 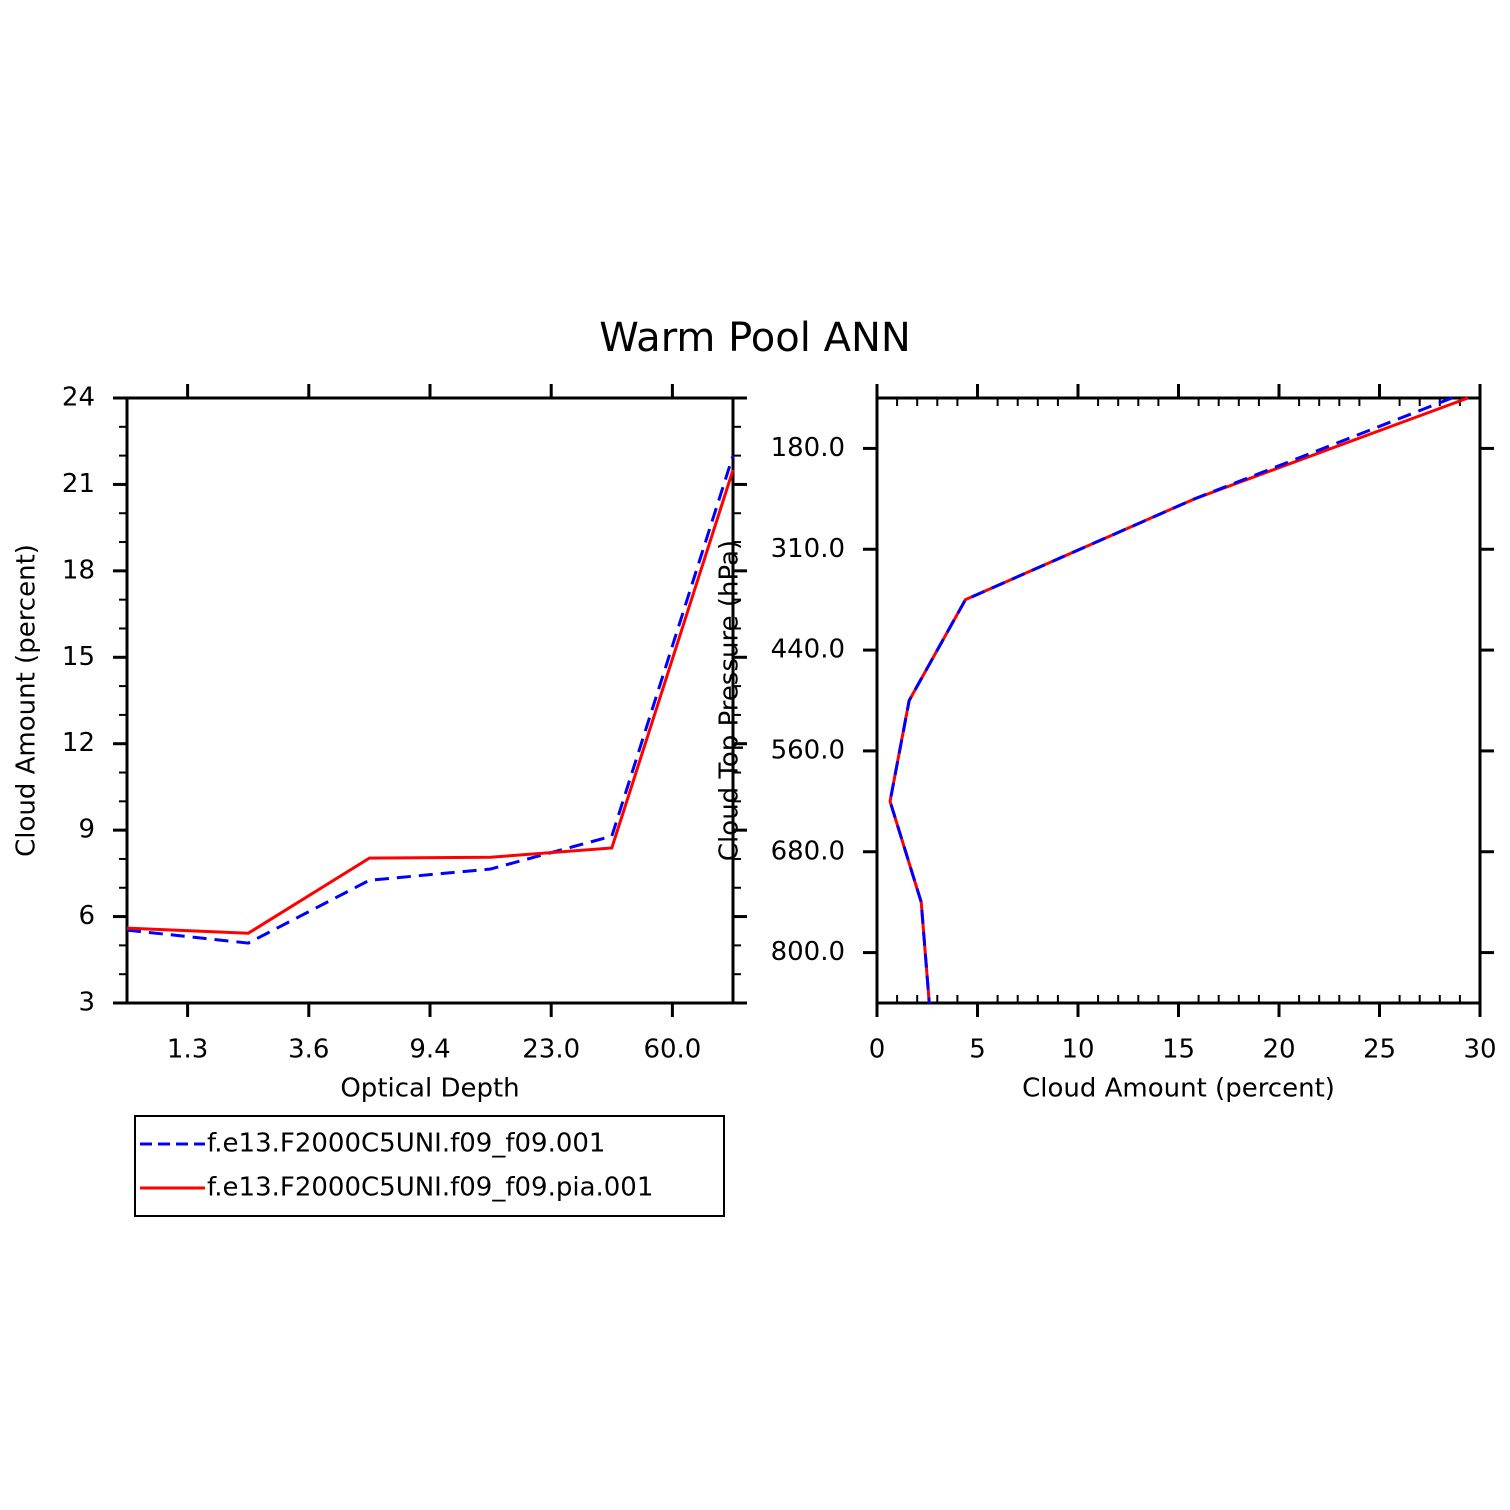 I want to click on x-tick-label: 0, so click(x=877, y=1050).